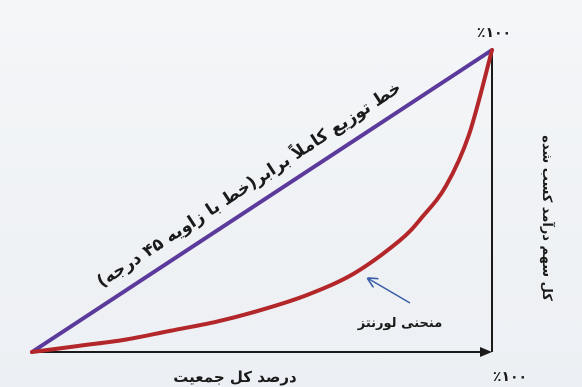 This screenshot has width=582, height=387. I want to click on y-axis-max-tick-label: ٪۱۰۰, so click(494, 33).